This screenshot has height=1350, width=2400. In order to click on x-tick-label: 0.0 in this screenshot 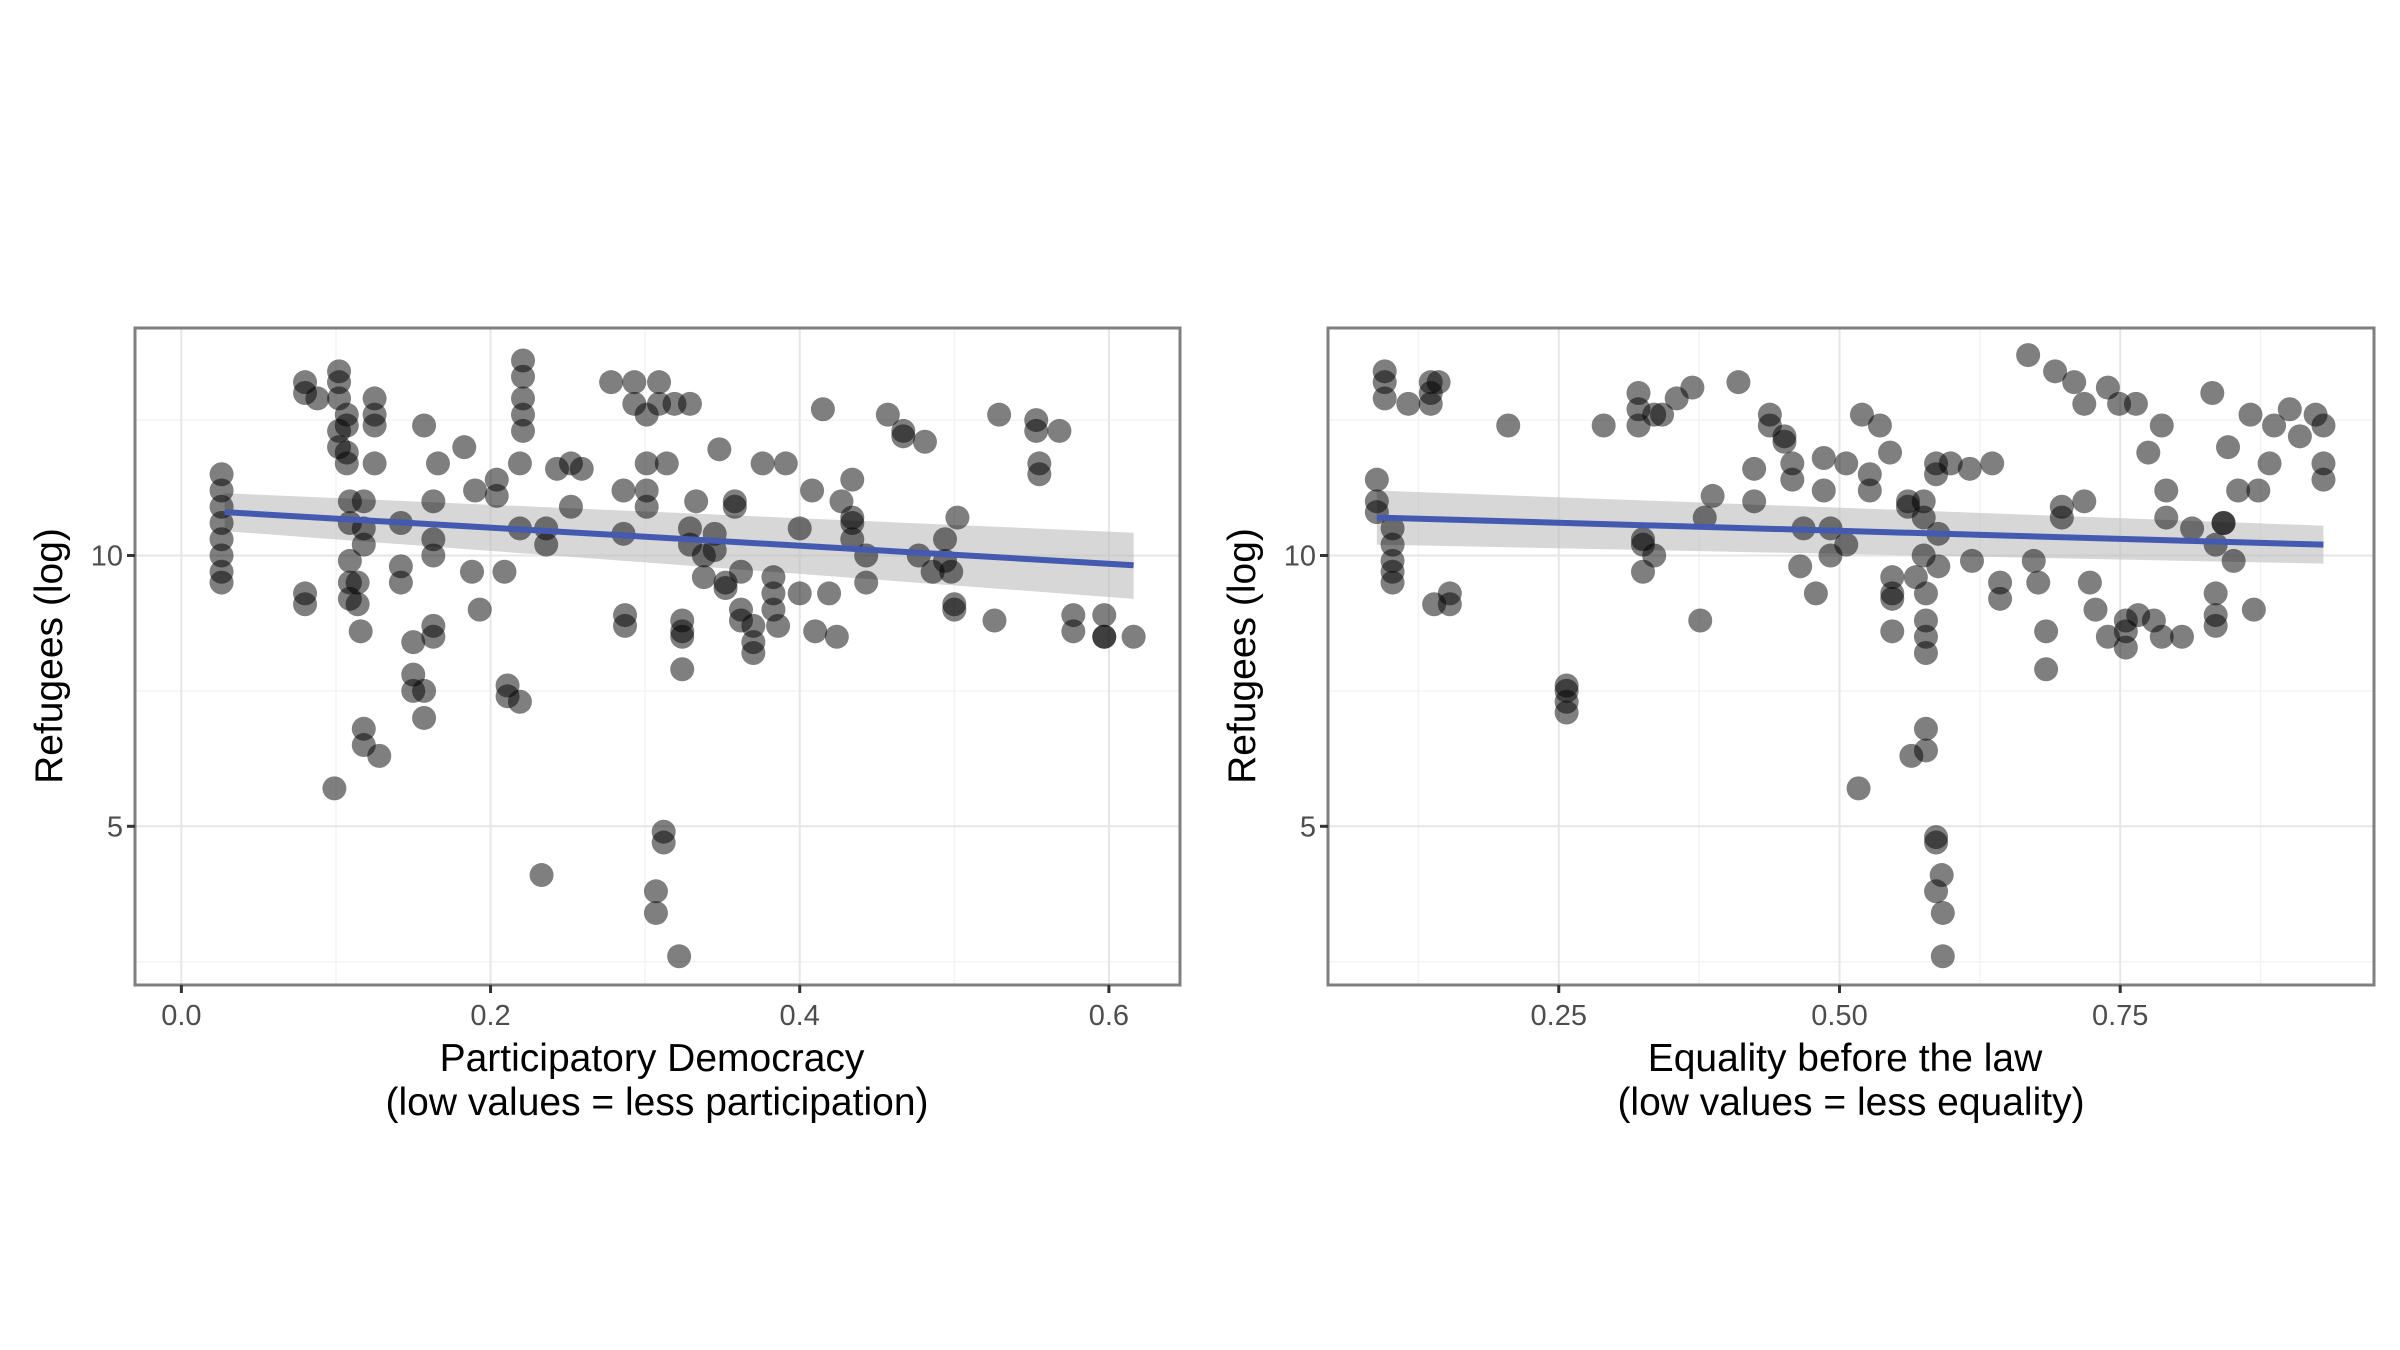, I will do `click(181, 1016)`.